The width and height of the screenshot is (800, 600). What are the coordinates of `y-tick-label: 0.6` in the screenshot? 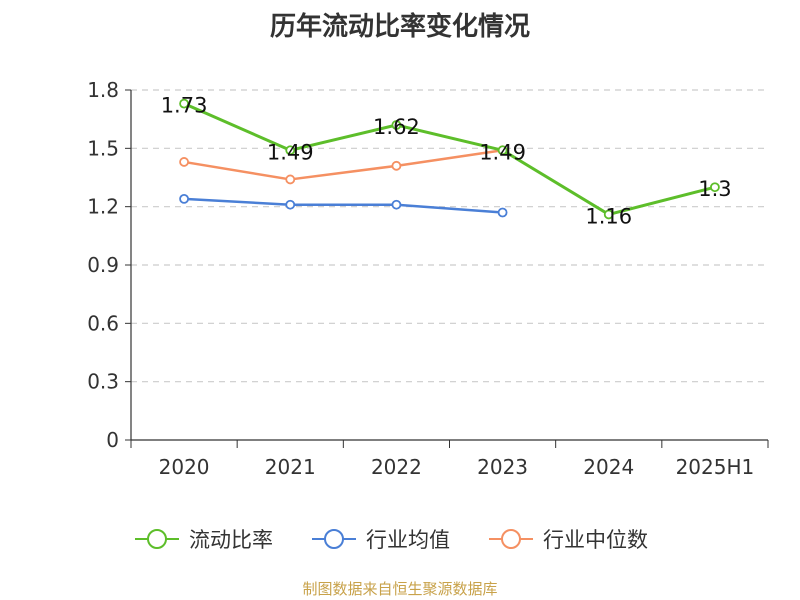 It's located at (103, 323).